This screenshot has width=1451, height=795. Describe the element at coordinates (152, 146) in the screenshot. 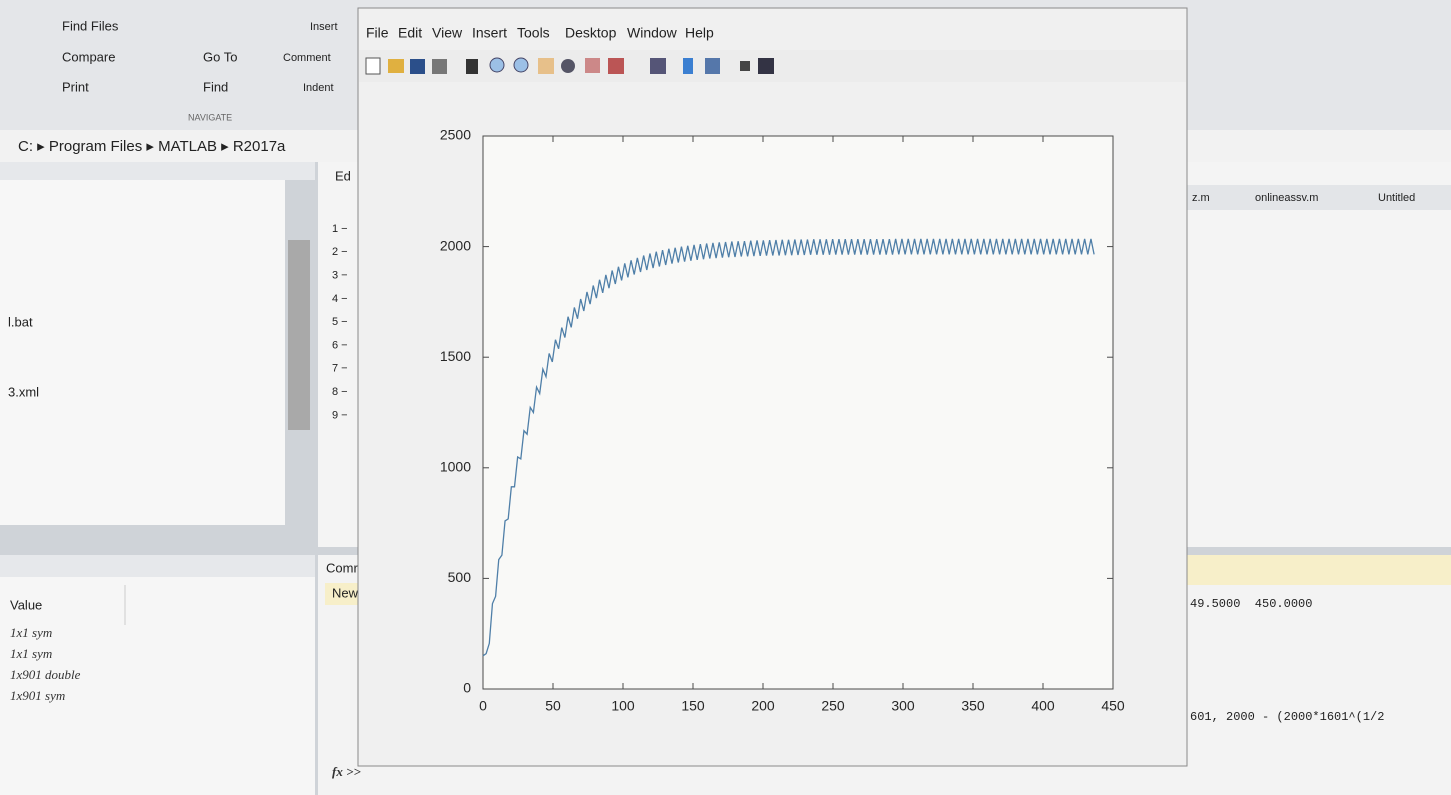

I see `address-path: C: ▸ Program Files ▸ MATLAB ▸ R2017a` at that location.